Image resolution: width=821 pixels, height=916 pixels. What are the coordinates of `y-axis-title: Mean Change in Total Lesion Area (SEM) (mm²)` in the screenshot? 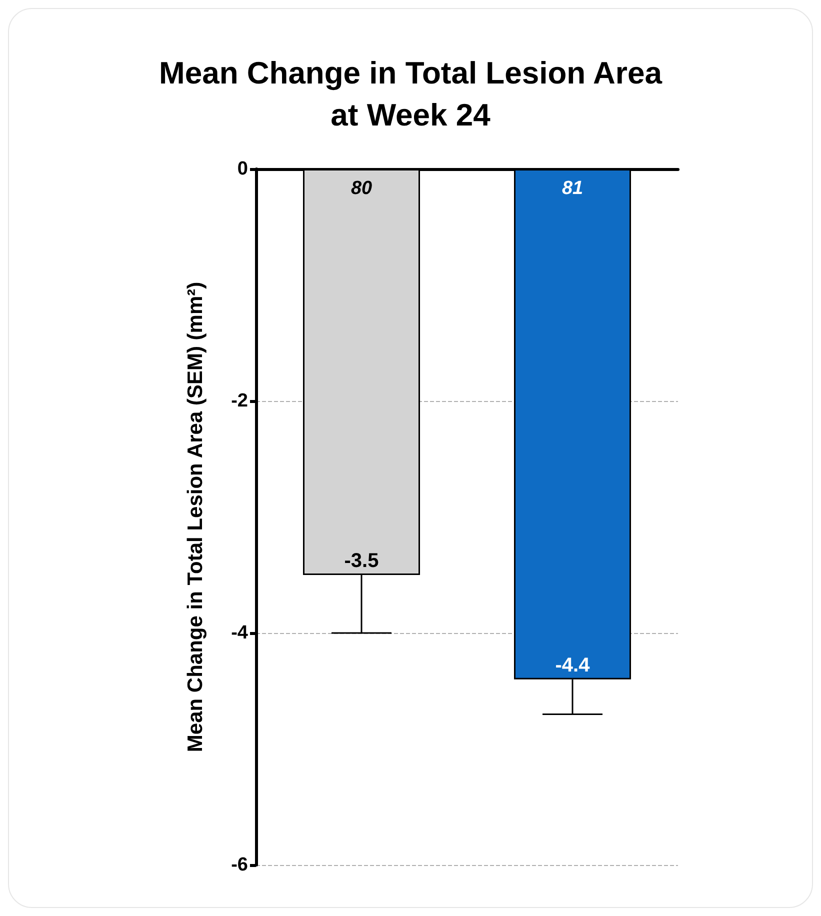 It's located at (195, 517).